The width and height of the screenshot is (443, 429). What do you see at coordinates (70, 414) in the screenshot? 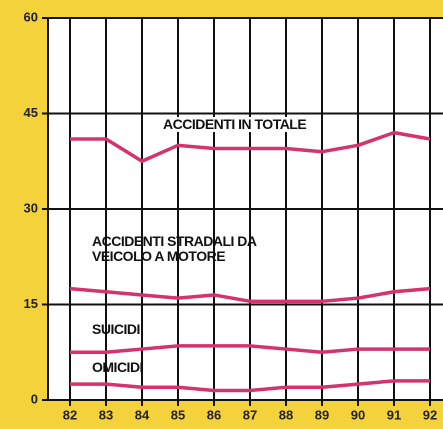
I see `x-tick-label: 82` at bounding box center [70, 414].